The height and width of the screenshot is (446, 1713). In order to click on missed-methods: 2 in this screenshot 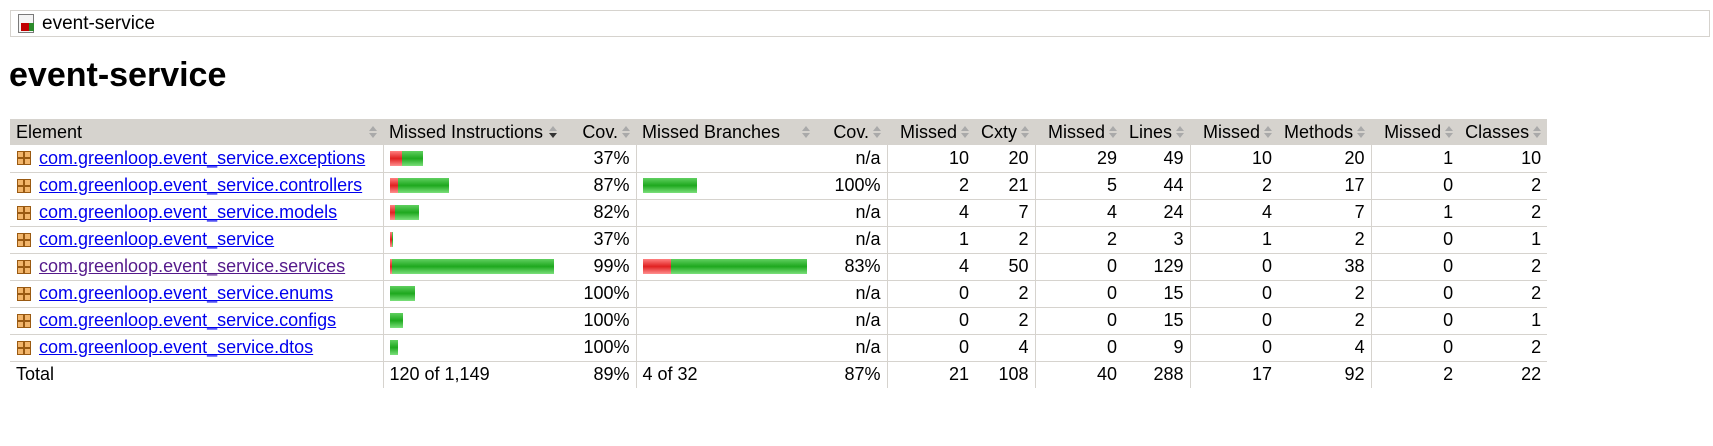, I will do `click(1234, 186)`.